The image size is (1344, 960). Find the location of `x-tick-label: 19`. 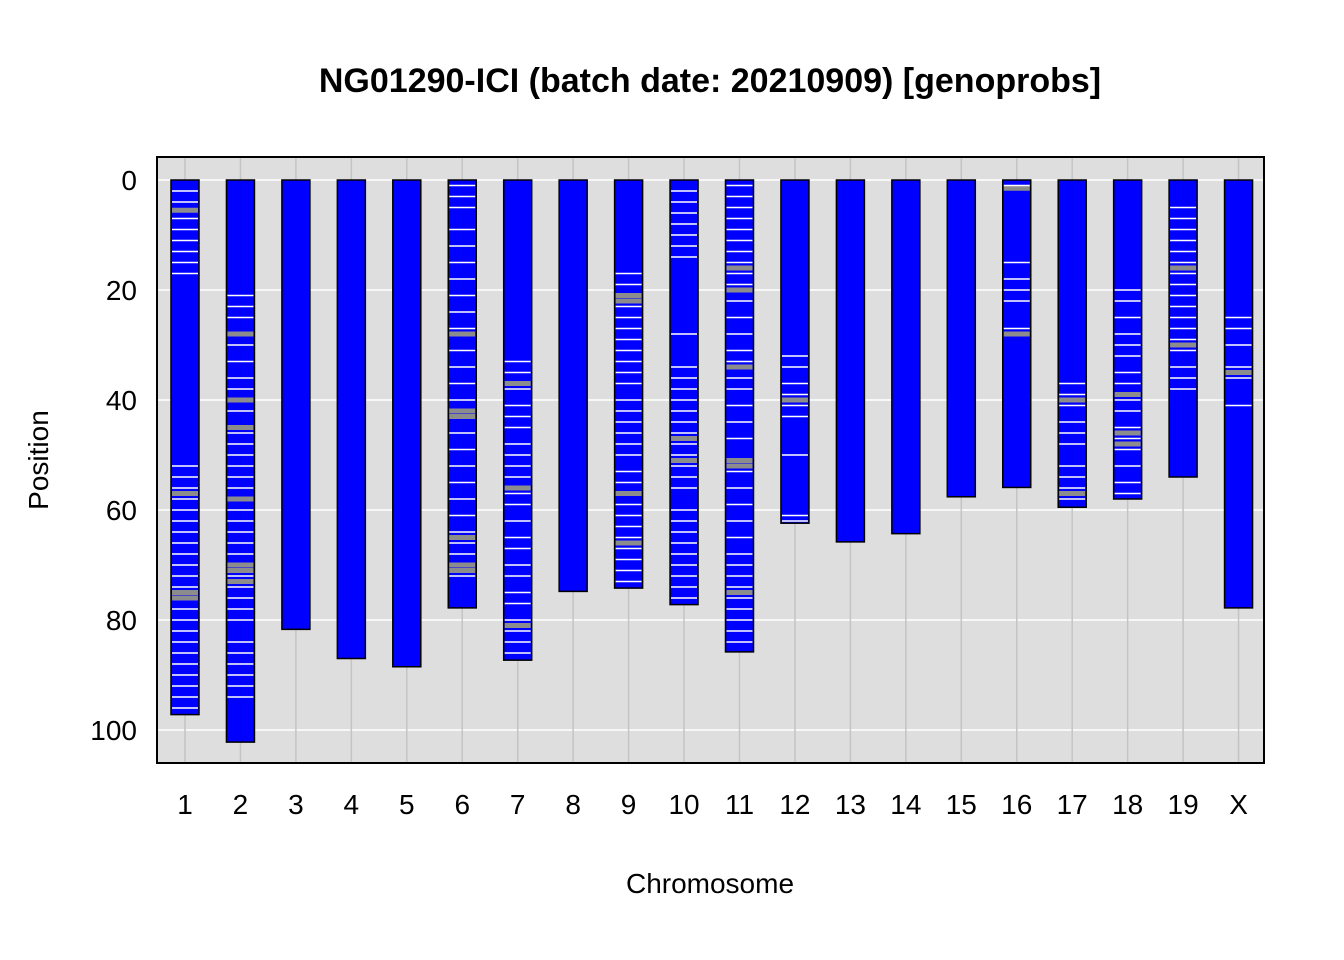

x-tick-label: 19 is located at coordinates (1183, 804).